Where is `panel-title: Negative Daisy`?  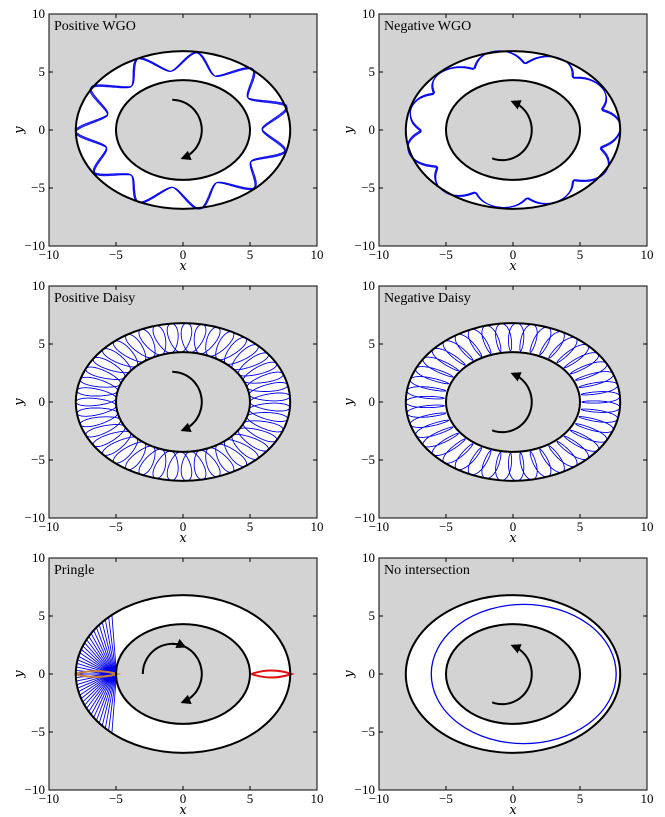
panel-title: Negative Daisy is located at coordinates (427, 298).